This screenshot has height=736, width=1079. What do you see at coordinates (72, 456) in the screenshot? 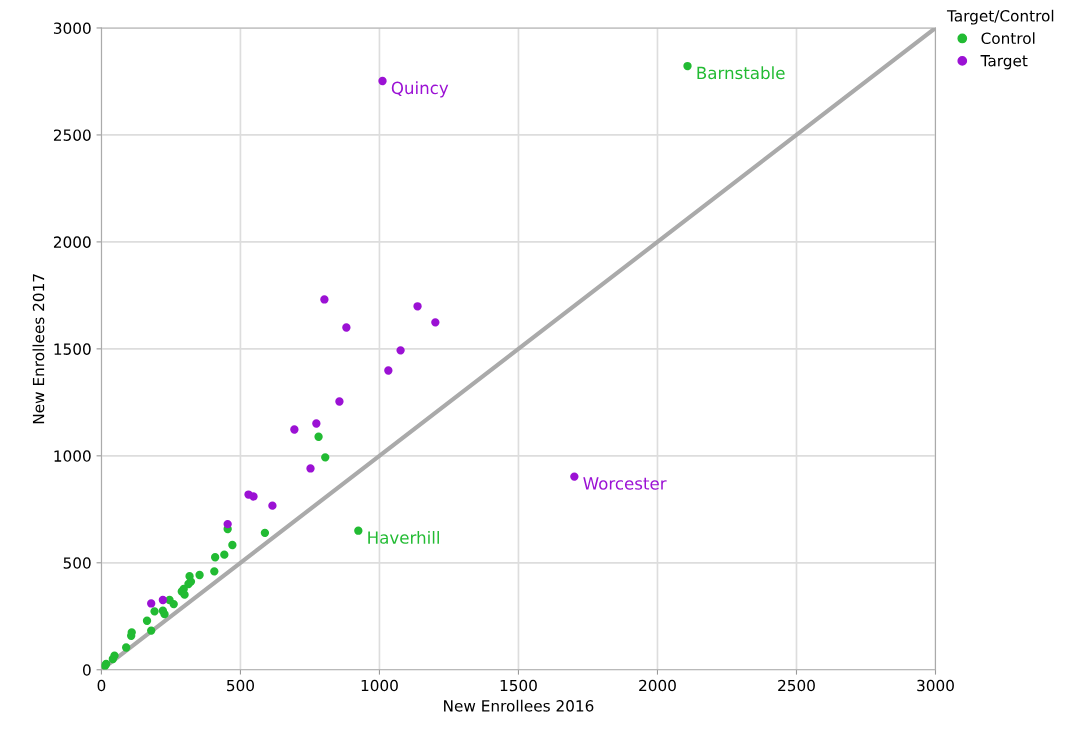
I see `y-tick-label: 1000` at bounding box center [72, 456].